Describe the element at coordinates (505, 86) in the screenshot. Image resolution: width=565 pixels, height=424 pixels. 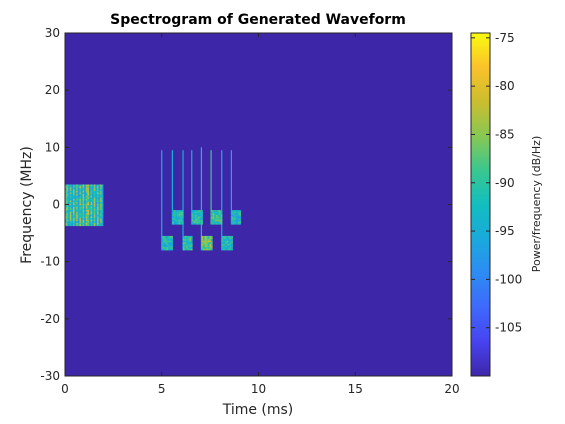
I see `colorbar-tick-label-1: -80` at that location.